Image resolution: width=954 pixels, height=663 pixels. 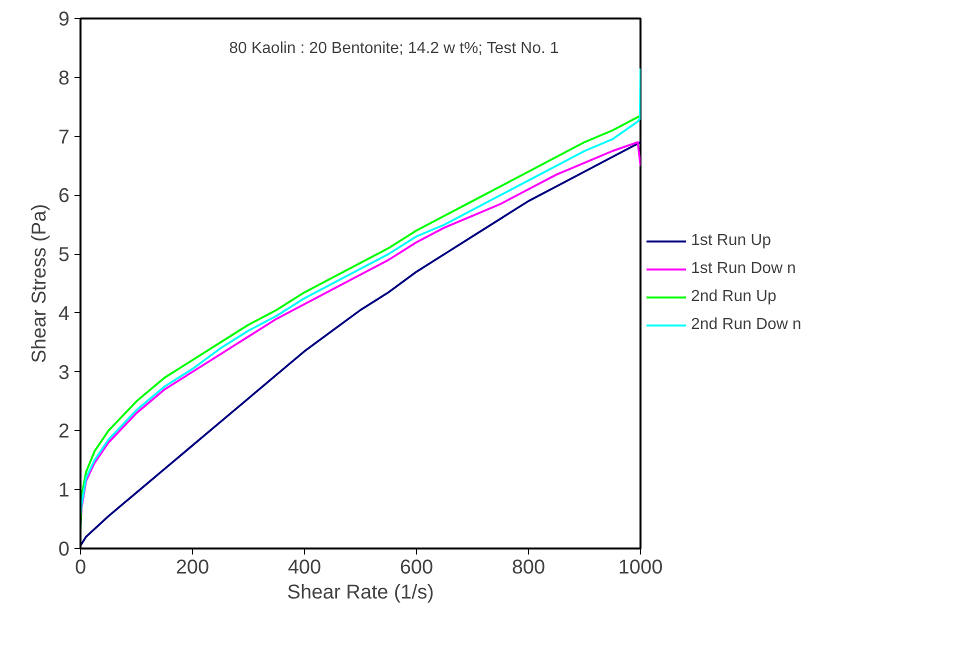 What do you see at coordinates (417, 567) in the screenshot?
I see `x-tick-label: 600` at bounding box center [417, 567].